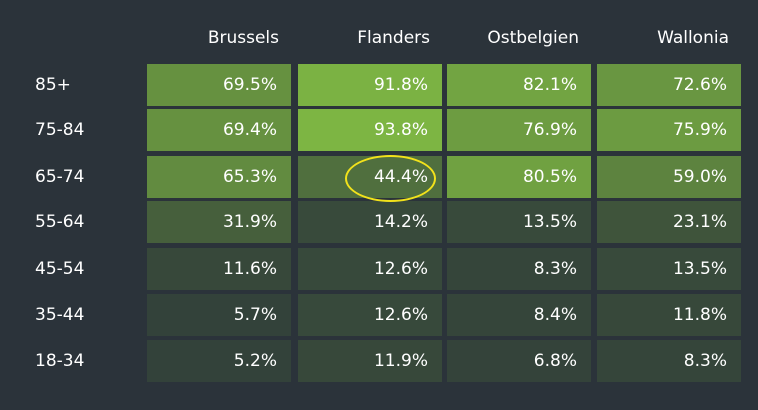 The image size is (758, 410). What do you see at coordinates (669, 130) in the screenshot?
I see `heatmap-cell: 75.9%` at bounding box center [669, 130].